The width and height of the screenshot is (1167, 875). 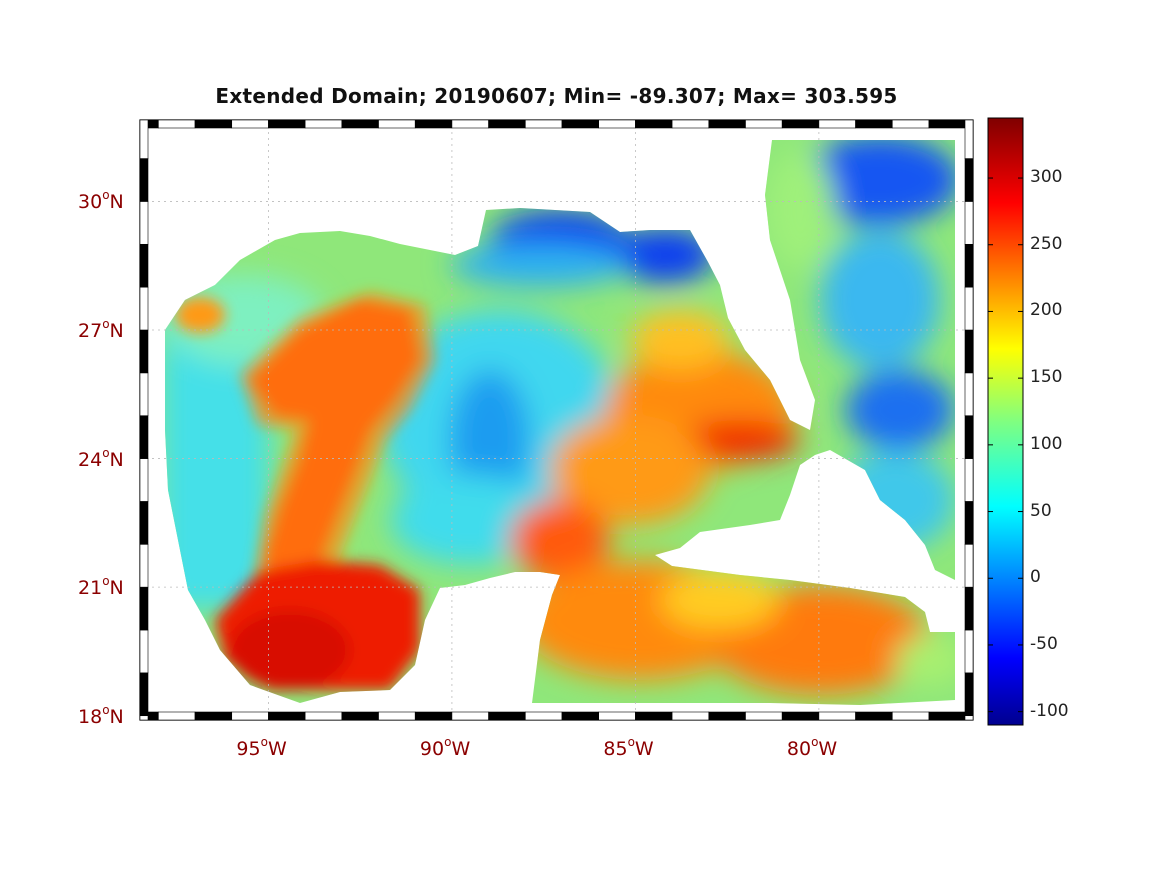 What do you see at coordinates (101, 587) in the screenshot?
I see `lat-label: 21oN` at bounding box center [101, 587].